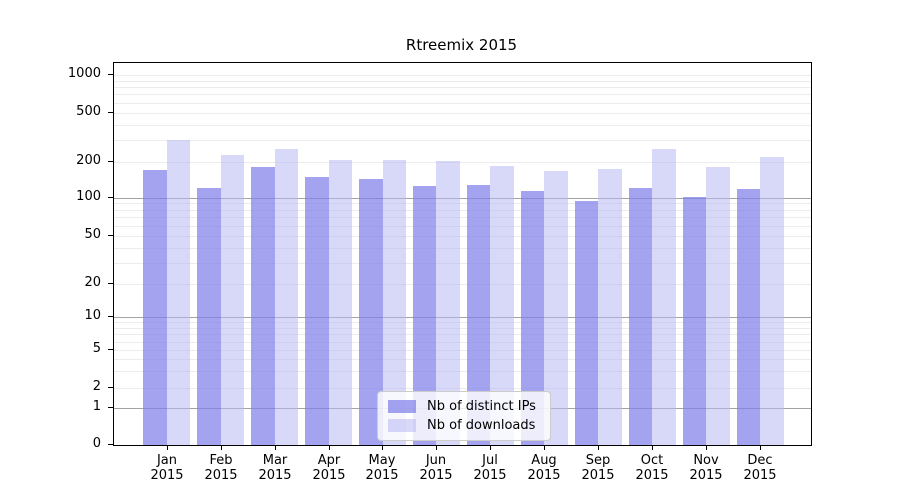 The height and width of the screenshot is (500, 900). I want to click on x-tick-label-mar: Mar 2015, so click(275, 468).